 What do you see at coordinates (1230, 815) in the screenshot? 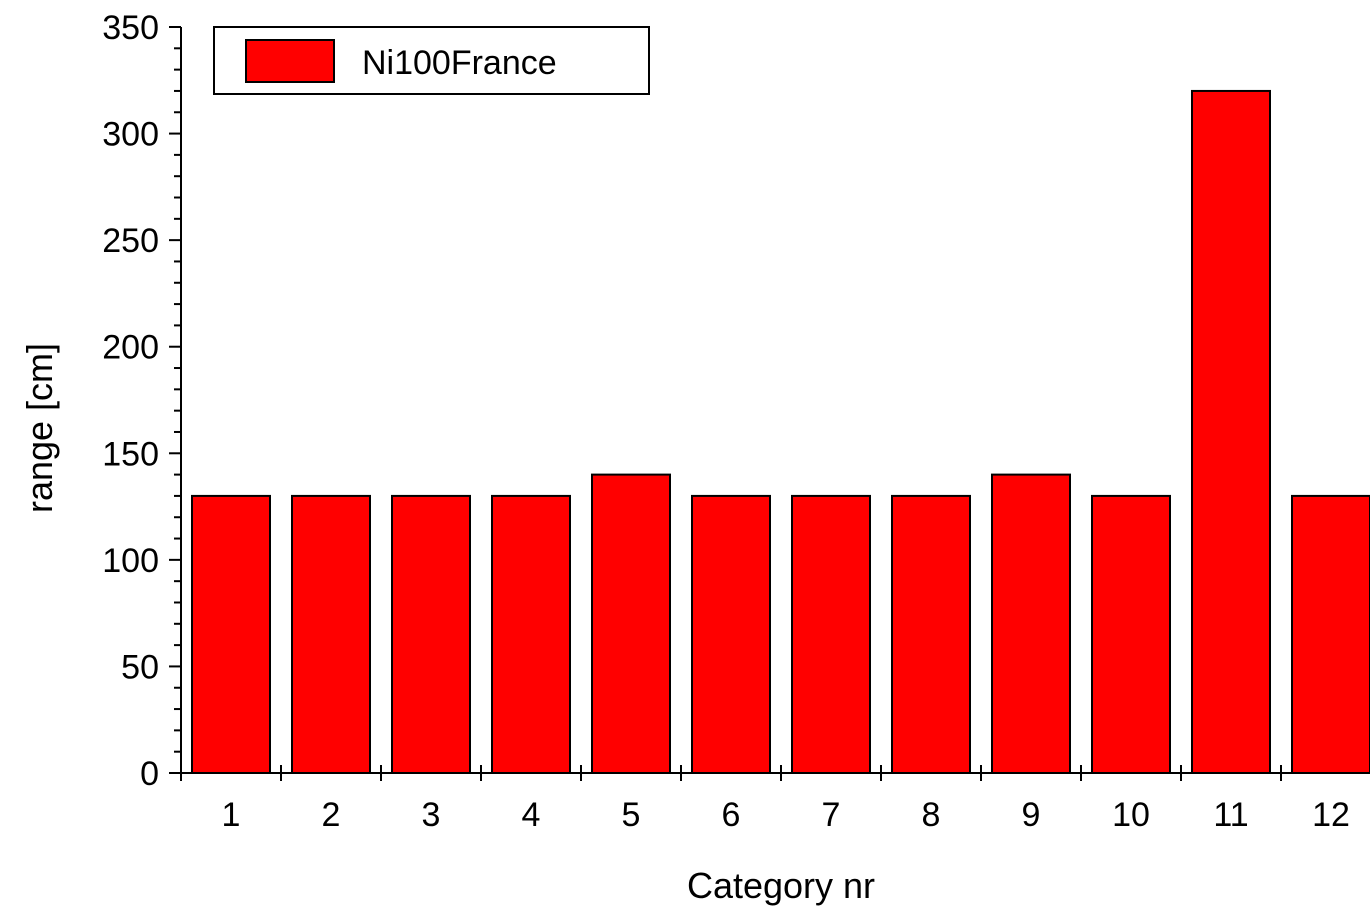
I see `x-tick-label-11: 11` at bounding box center [1230, 815].